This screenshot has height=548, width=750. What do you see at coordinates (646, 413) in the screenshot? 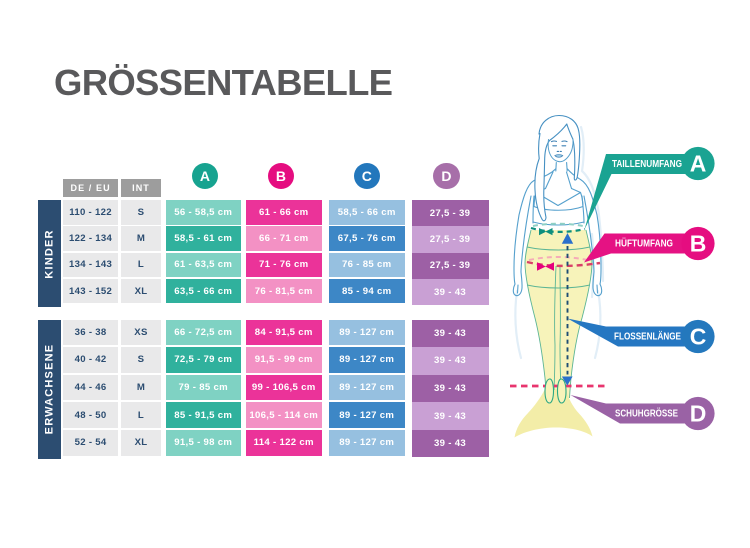
I see `svg-text: SCHUHGRÖSSE` at bounding box center [646, 413].